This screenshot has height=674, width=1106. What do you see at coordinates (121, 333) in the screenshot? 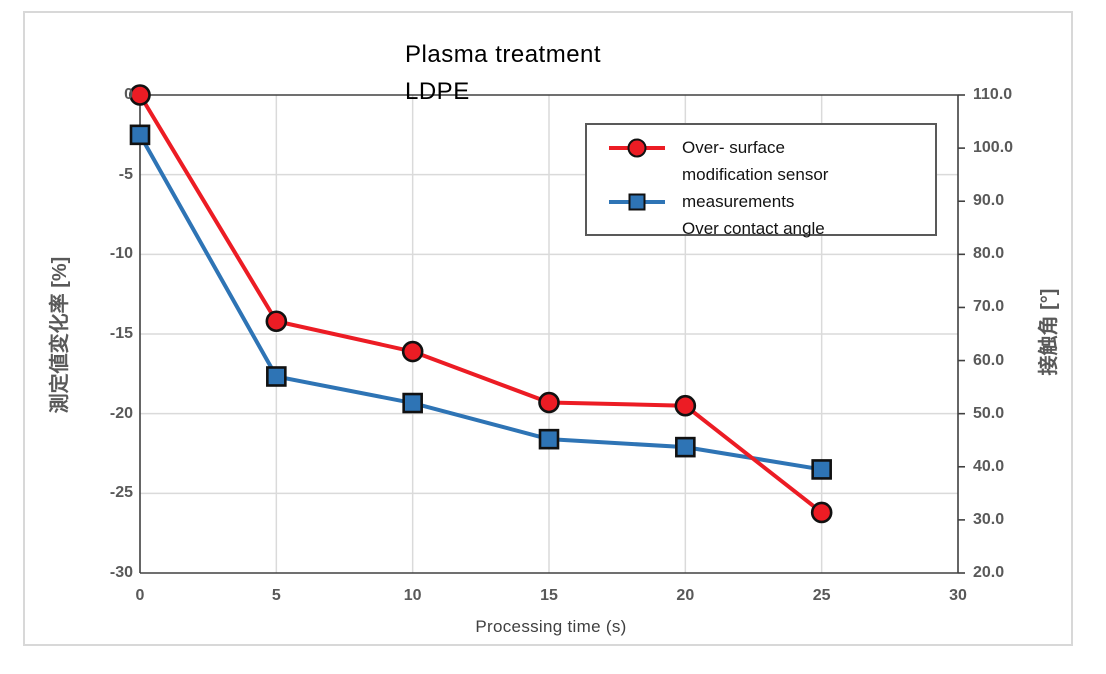
I see `y-axis-left-tick-label: -15` at bounding box center [121, 333].